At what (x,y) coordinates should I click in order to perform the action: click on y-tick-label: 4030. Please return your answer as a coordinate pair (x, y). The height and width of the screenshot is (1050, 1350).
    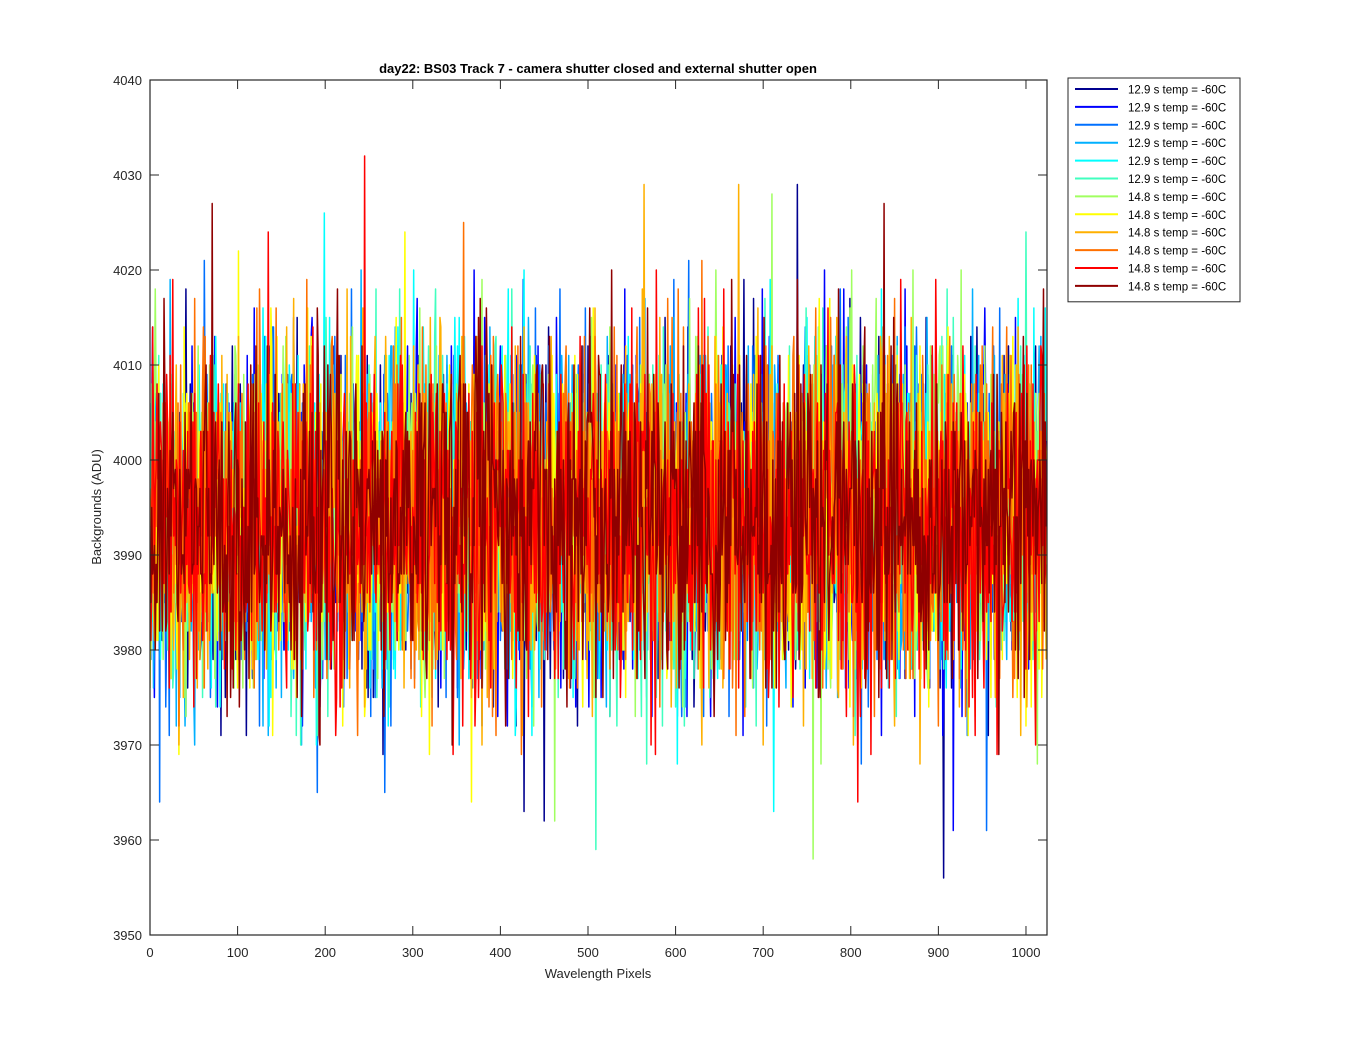
    Looking at the image, I should click on (127, 175).